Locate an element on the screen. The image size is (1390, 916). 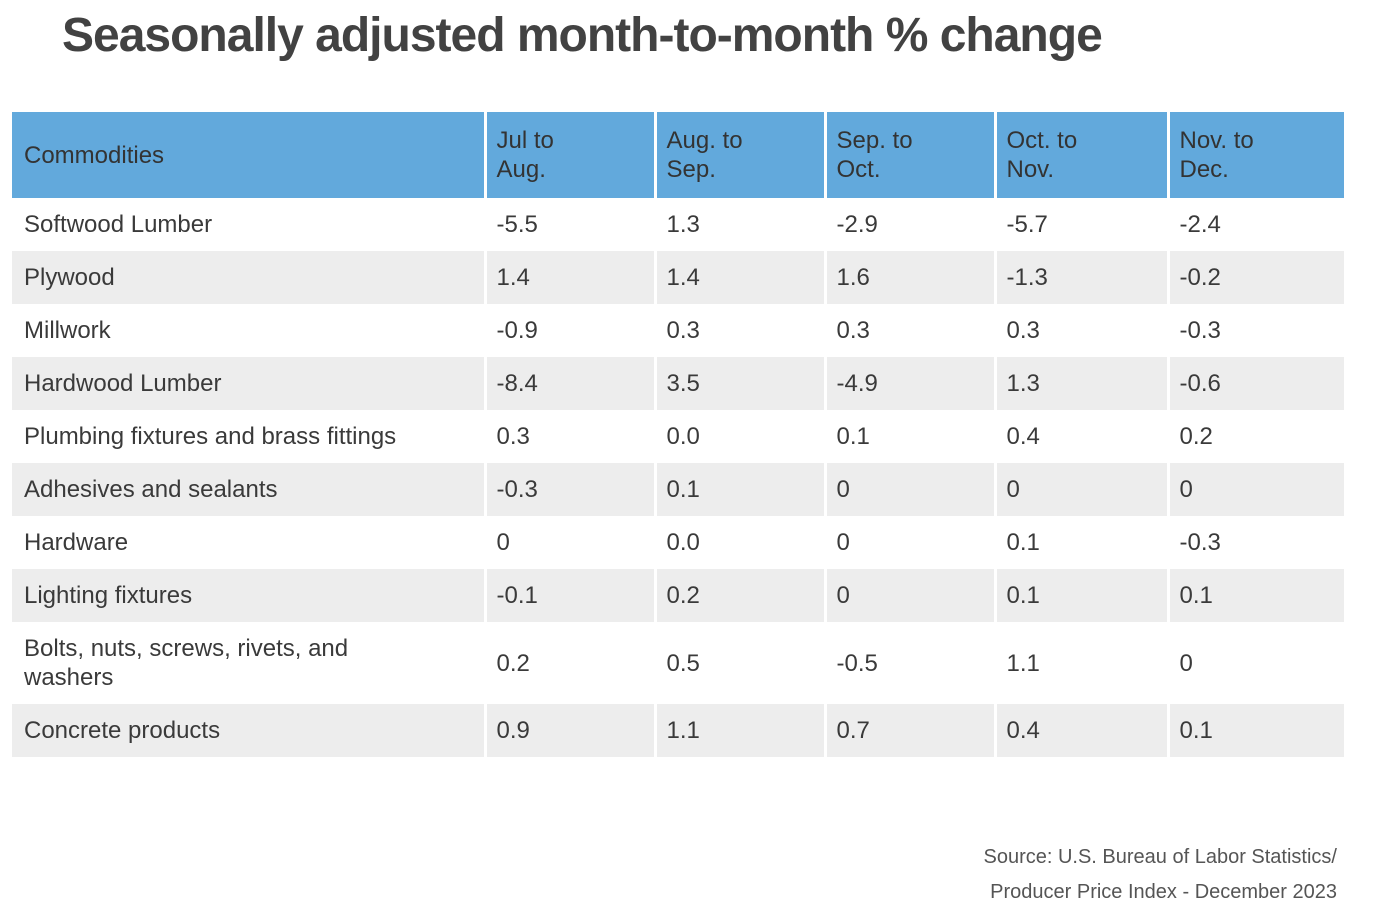
table-row: Concrete products 0.9 1.1 0.7 0.4 0.1 is located at coordinates (678, 730).